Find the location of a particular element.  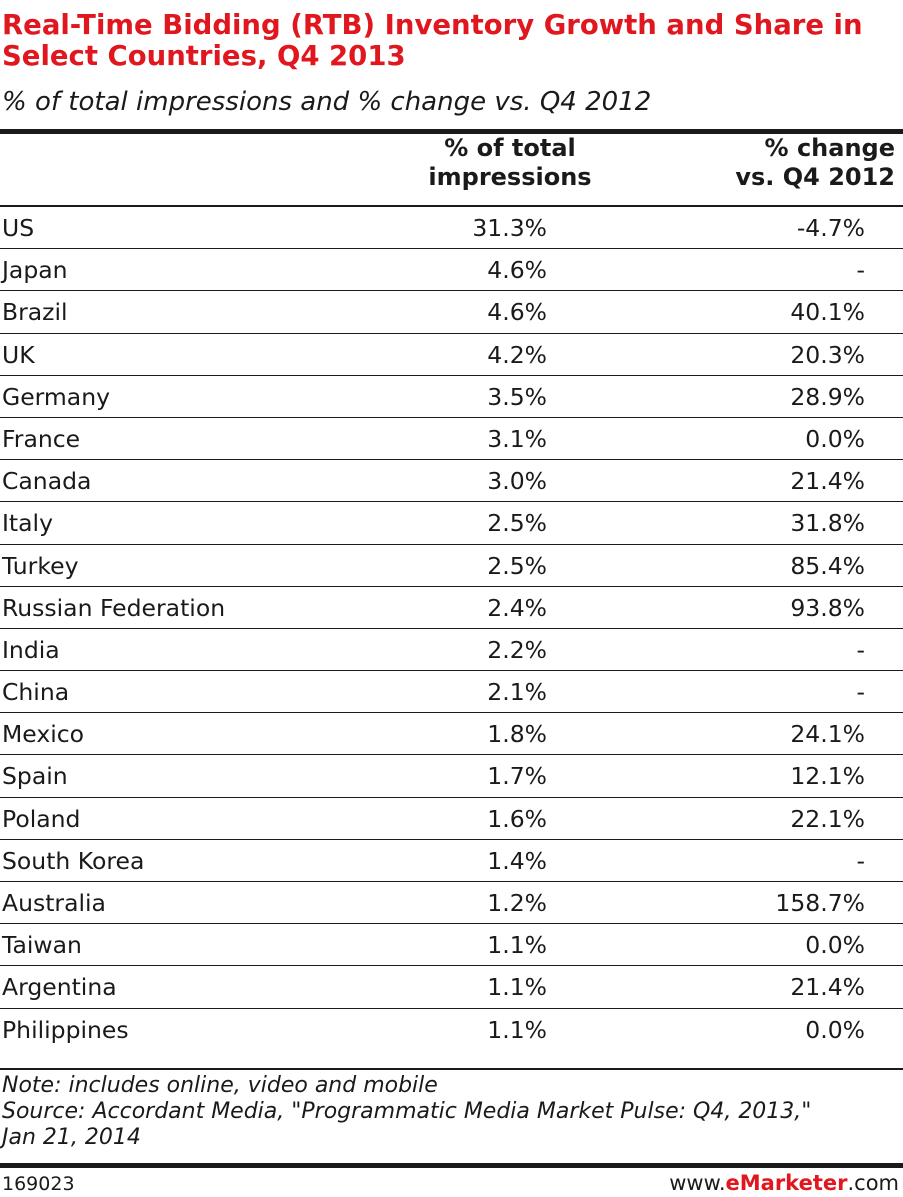

brand-name: eMarketer is located at coordinates (786, 1183).